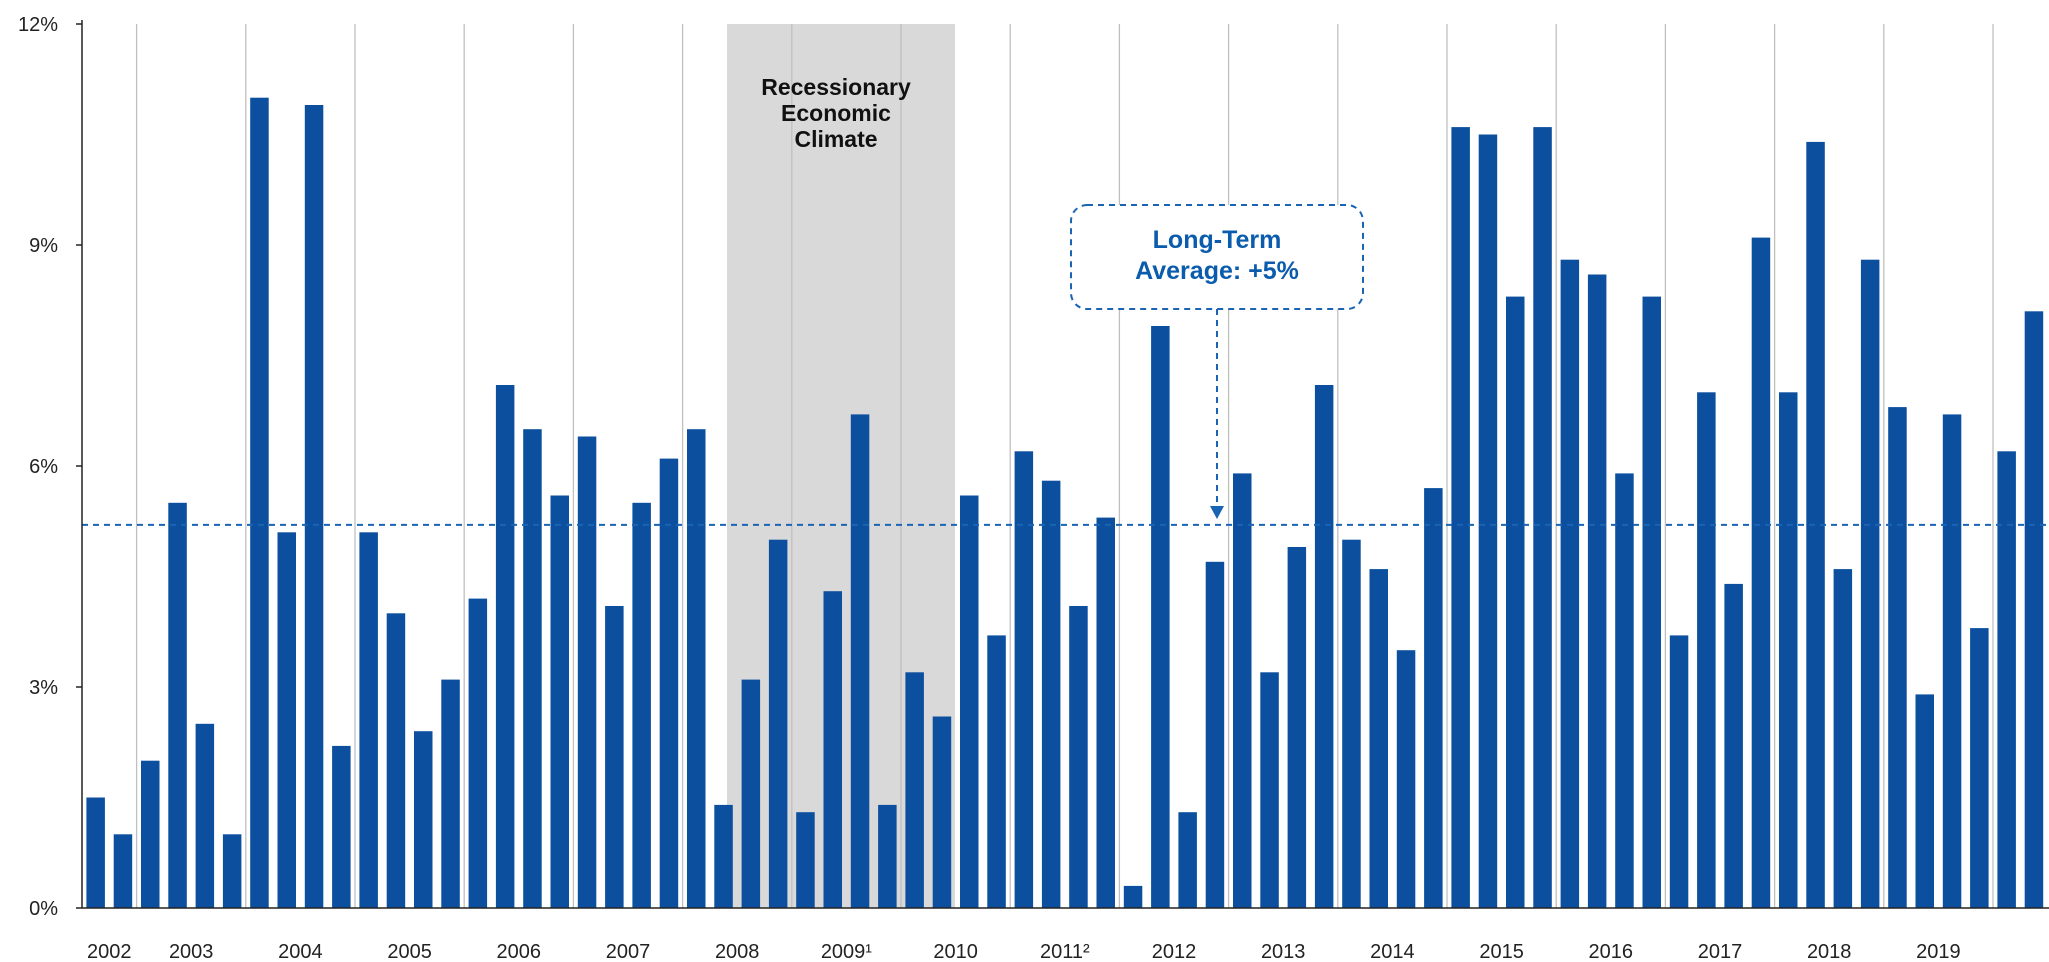 This screenshot has width=2049, height=962. Describe the element at coordinates (628, 951) in the screenshot. I see `x-tick-label: 2007` at that location.